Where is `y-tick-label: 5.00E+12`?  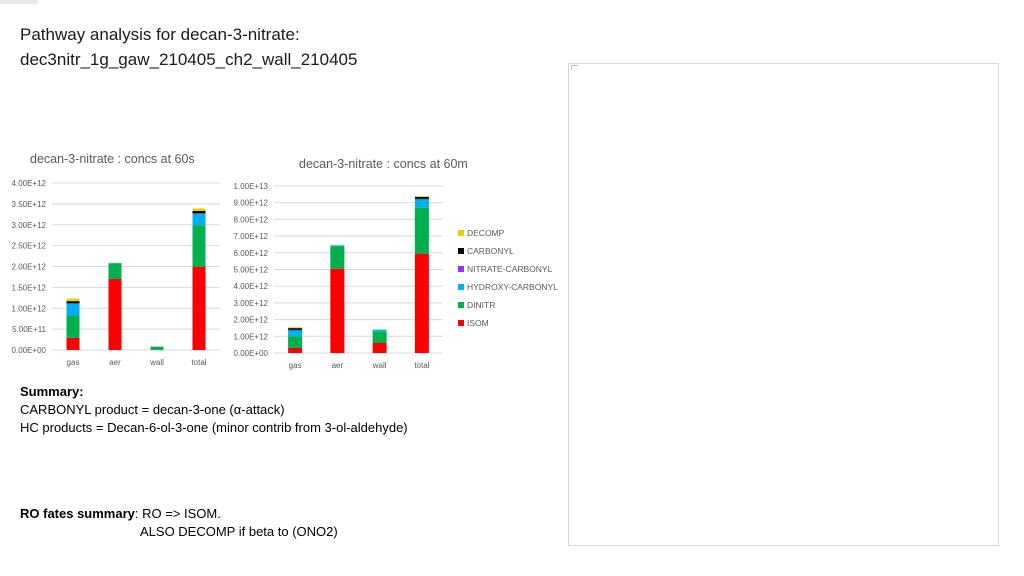 y-tick-label: 5.00E+12 is located at coordinates (251, 270).